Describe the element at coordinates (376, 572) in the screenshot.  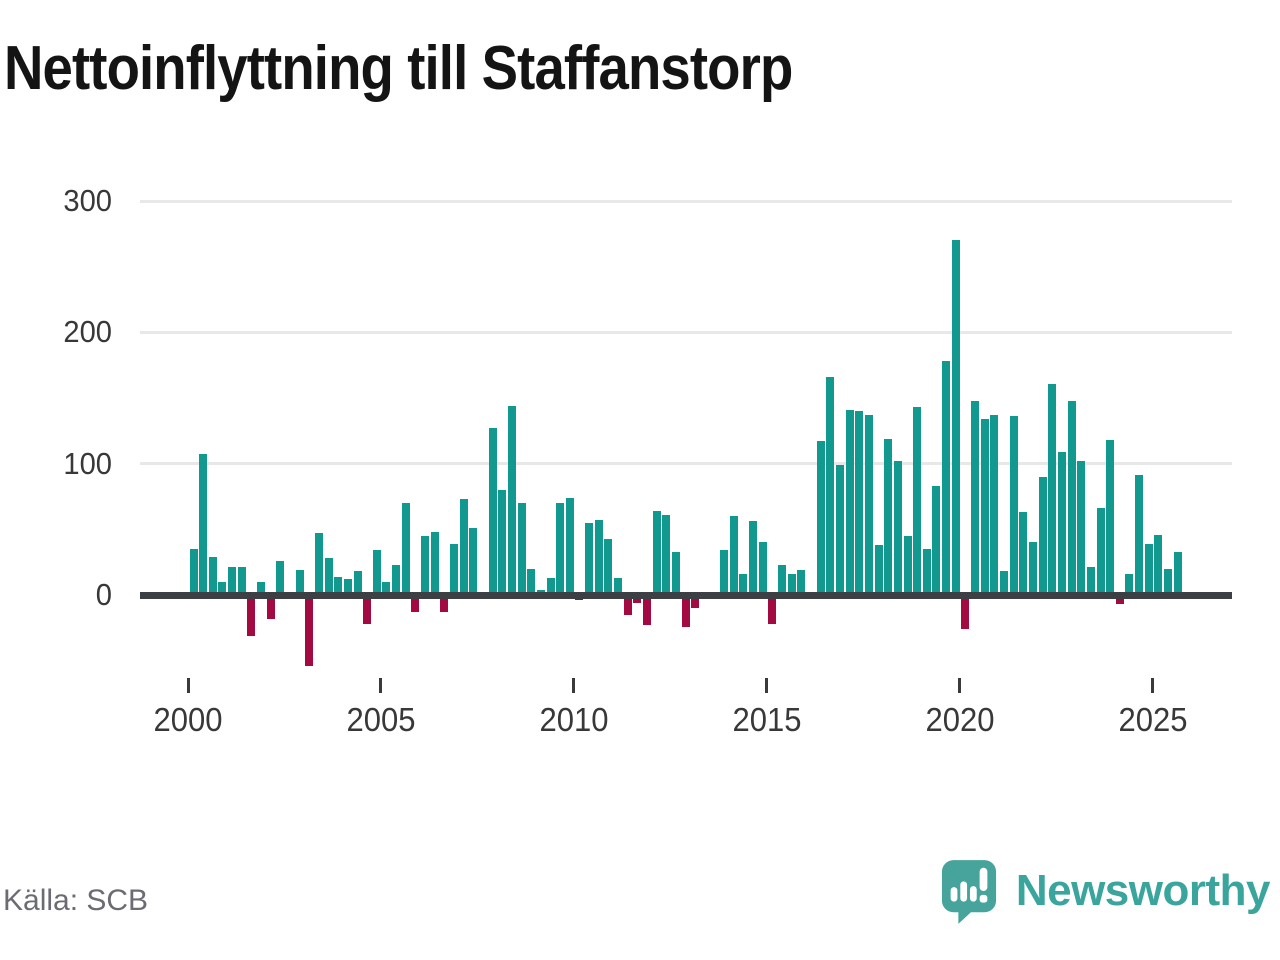
I see `bar-2004-q4` at that location.